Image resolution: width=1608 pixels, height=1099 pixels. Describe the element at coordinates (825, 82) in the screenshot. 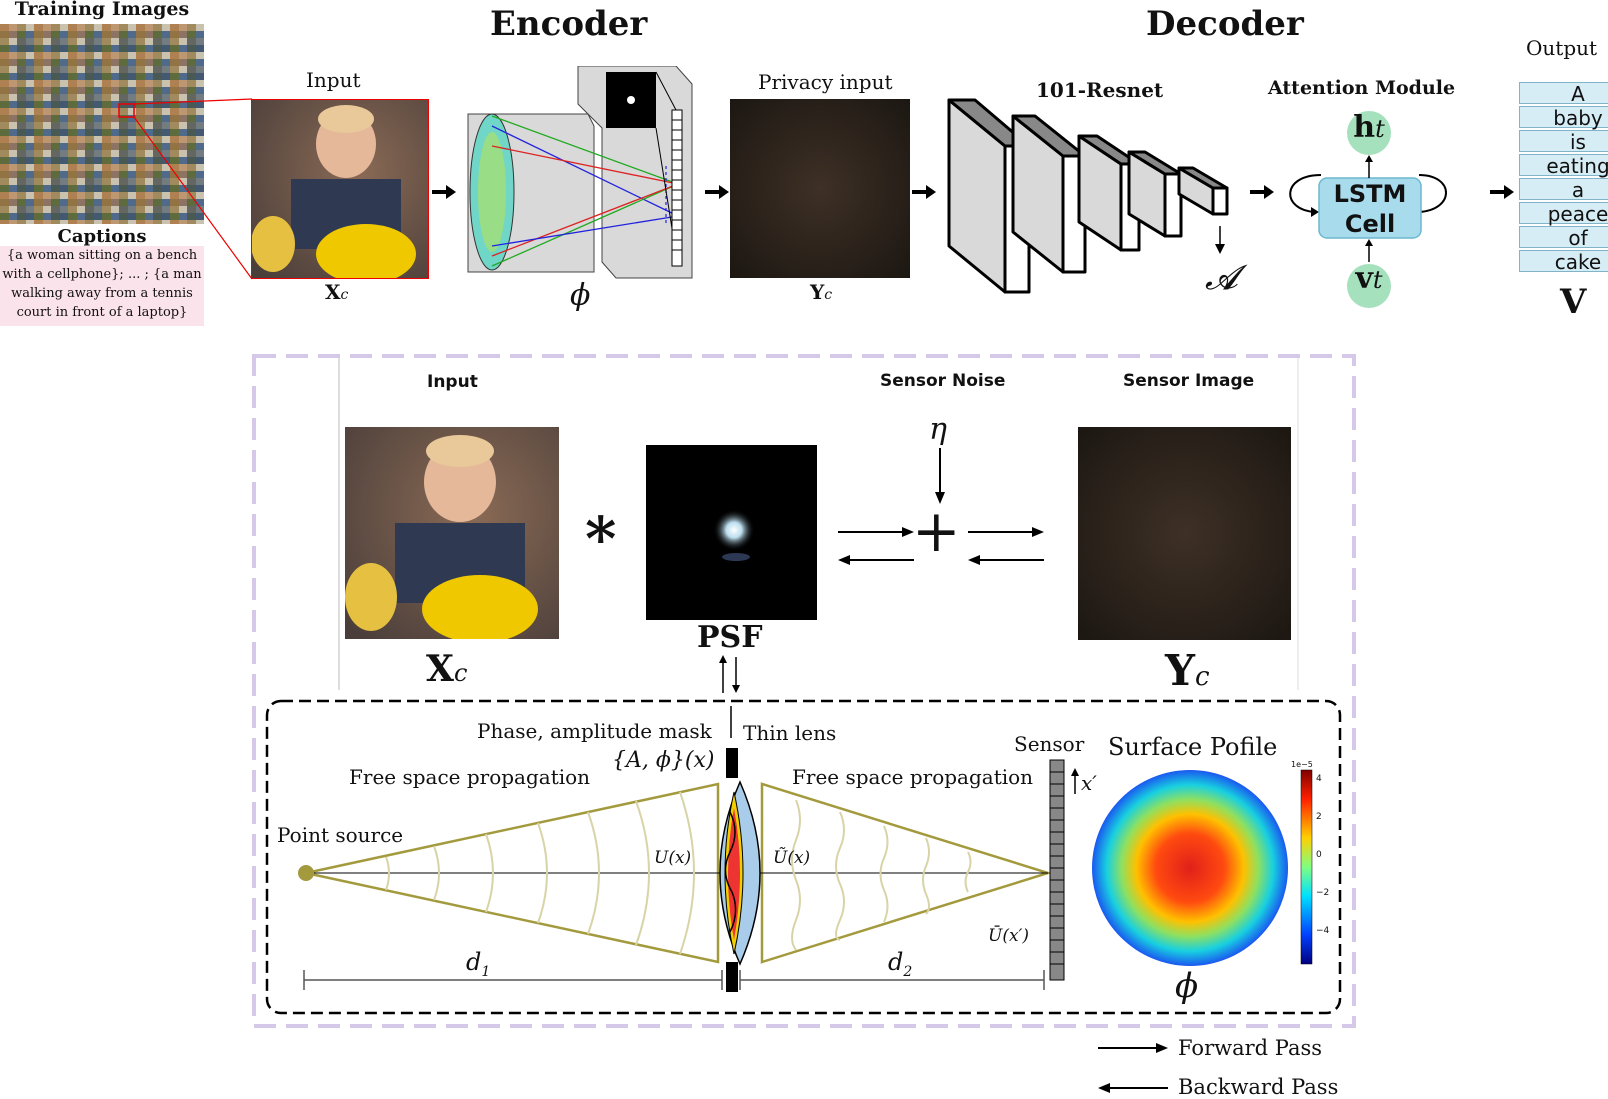

I see `privacy-input-label: Privacy input` at that location.